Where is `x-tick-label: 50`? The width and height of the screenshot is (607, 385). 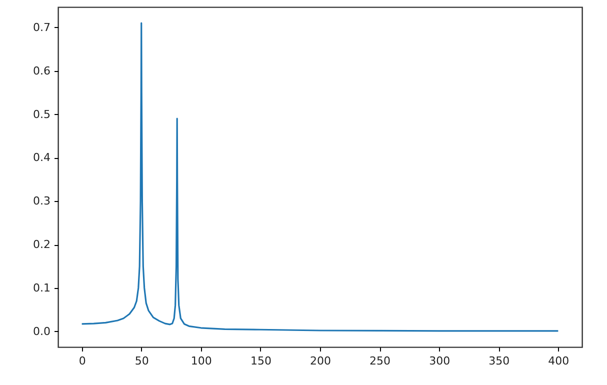 x-tick-label: 50 is located at coordinates (141, 361).